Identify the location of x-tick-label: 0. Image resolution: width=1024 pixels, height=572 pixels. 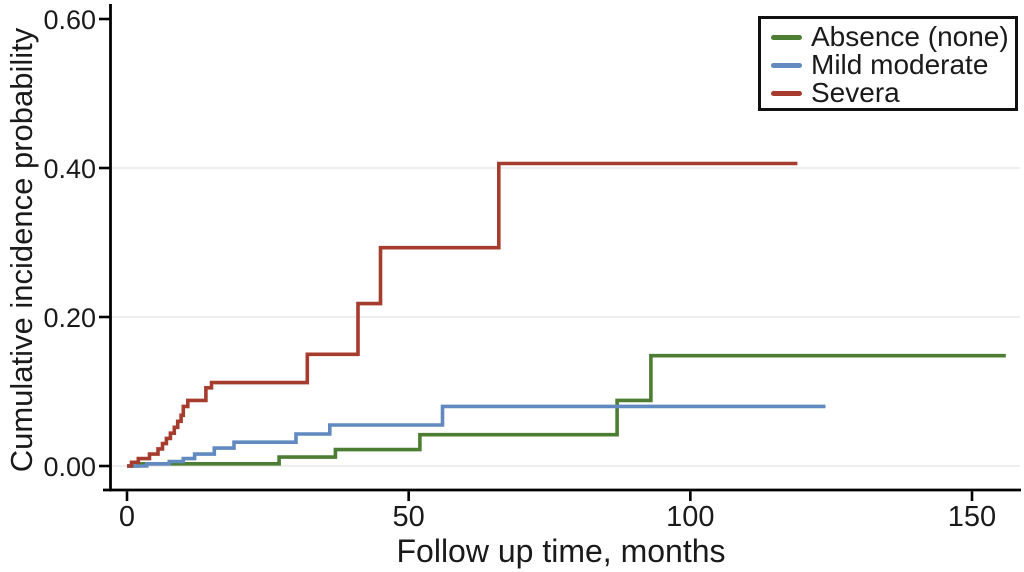
(127, 517).